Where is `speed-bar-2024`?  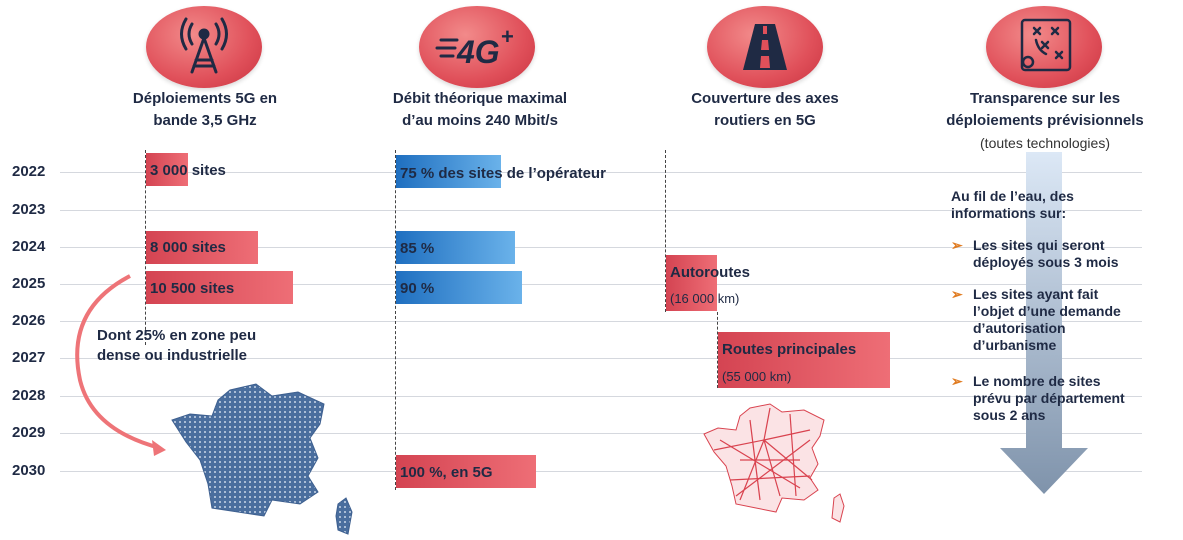
speed-bar-2024 is located at coordinates (455, 247).